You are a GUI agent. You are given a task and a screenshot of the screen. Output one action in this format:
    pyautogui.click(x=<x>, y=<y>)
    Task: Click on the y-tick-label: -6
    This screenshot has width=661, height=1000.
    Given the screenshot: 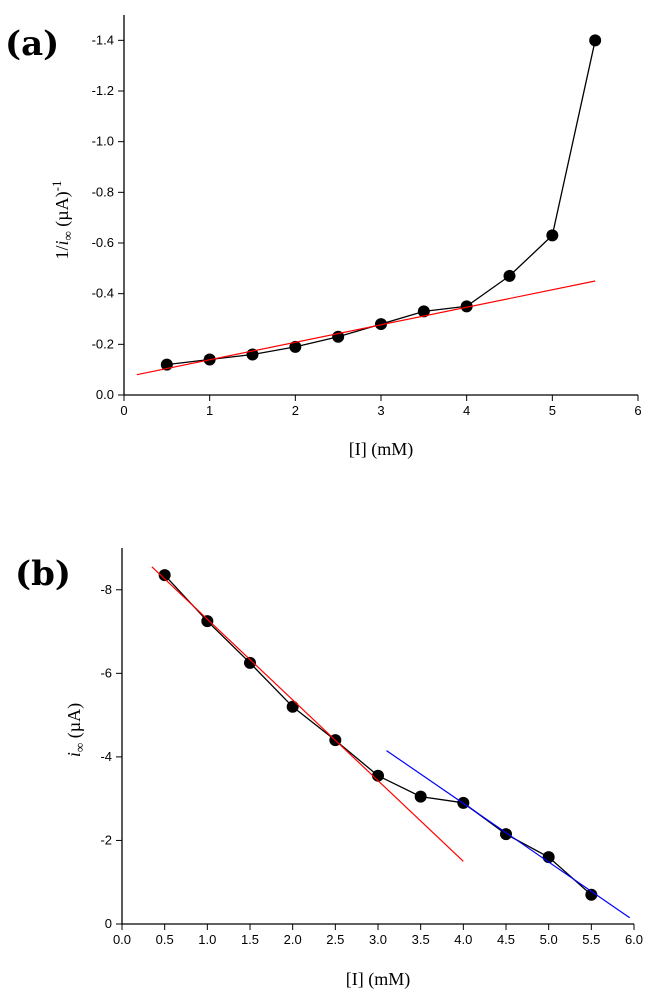 What is the action you would take?
    pyautogui.click(x=106, y=672)
    